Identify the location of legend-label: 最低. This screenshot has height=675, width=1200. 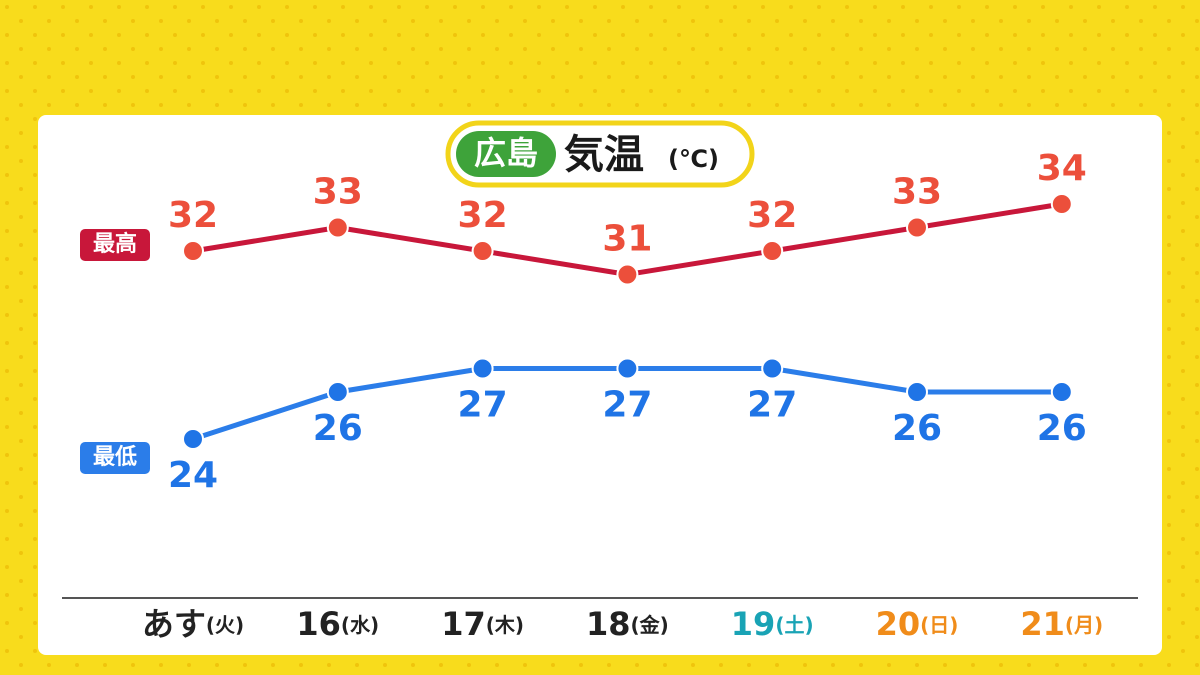
(115, 457).